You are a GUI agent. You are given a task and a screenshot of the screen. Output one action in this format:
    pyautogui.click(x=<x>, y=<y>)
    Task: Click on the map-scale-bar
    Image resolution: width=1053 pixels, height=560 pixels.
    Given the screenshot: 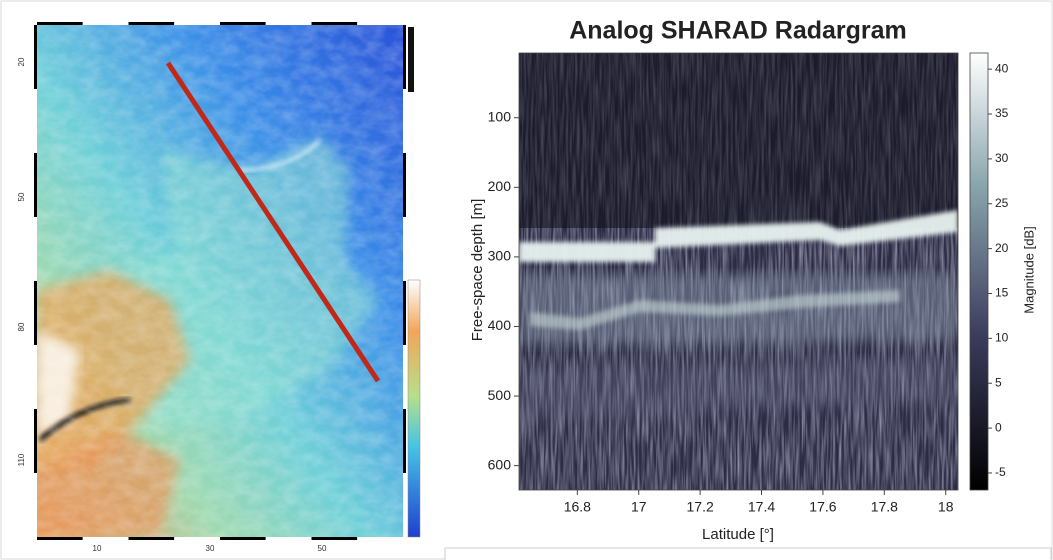 What is the action you would take?
    pyautogui.click(x=411, y=59)
    